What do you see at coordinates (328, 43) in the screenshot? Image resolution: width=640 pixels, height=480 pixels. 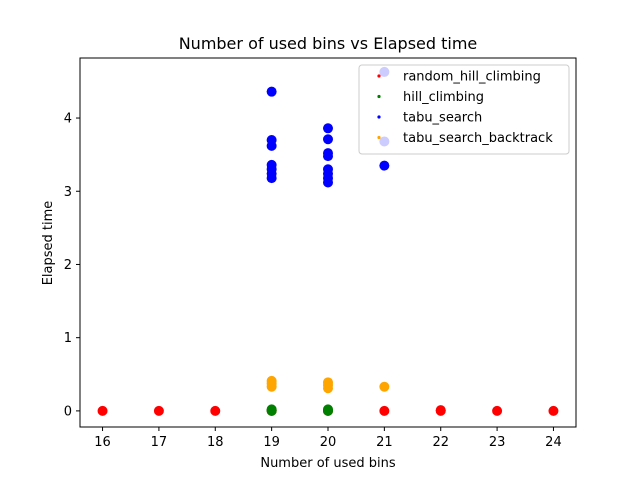 I see `chart-title: Number of used bins vs Elapsed time` at bounding box center [328, 43].